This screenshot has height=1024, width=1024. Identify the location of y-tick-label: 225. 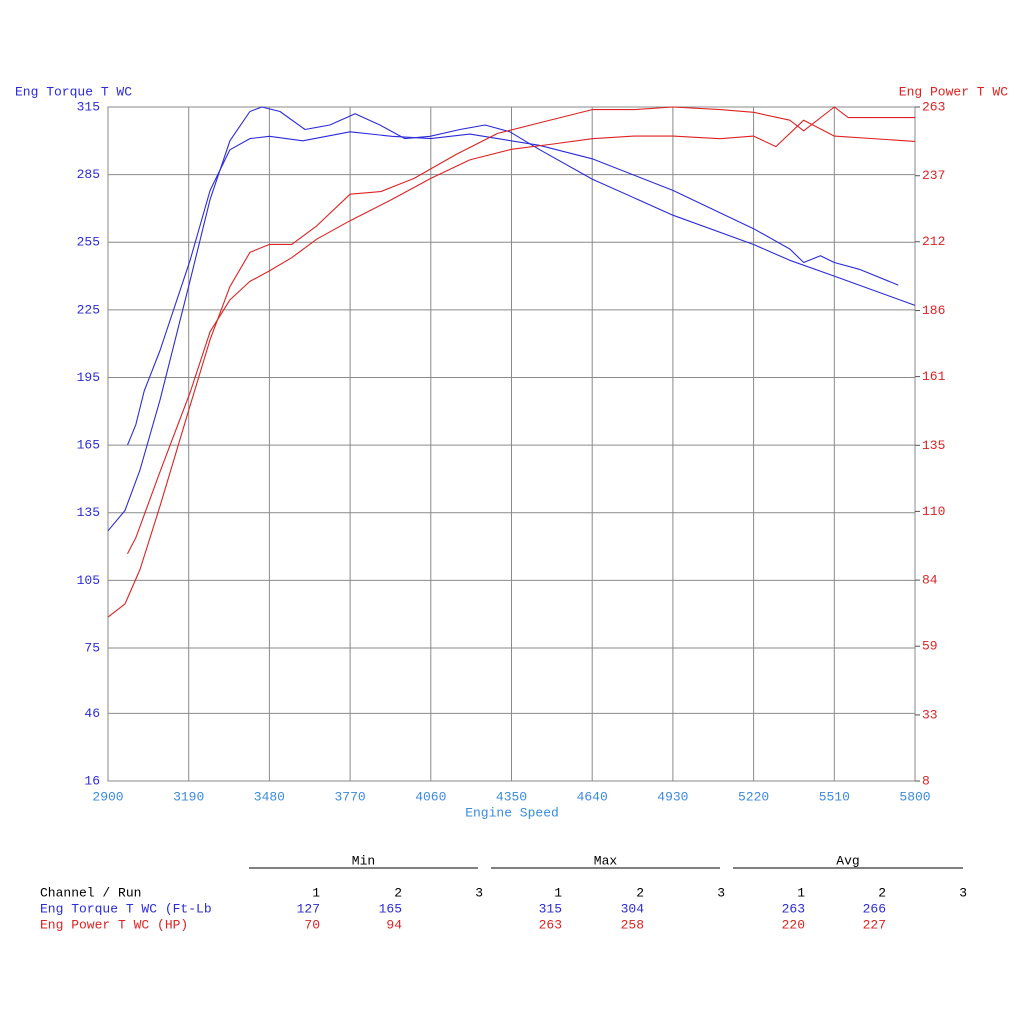
(88, 309).